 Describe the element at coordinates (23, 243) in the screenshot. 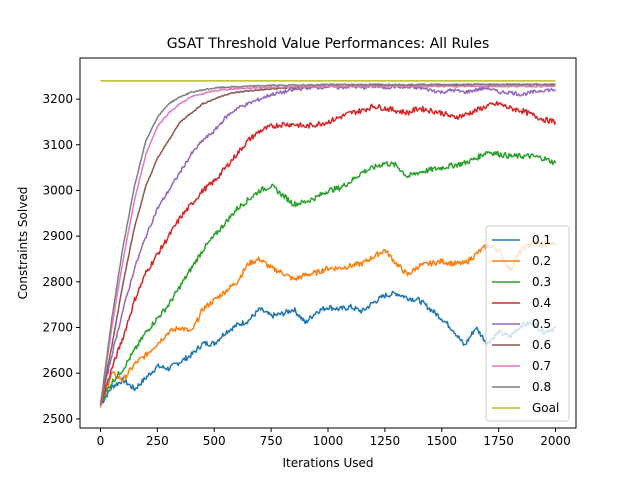

I see `y-axis-label: Constraints Solved` at that location.